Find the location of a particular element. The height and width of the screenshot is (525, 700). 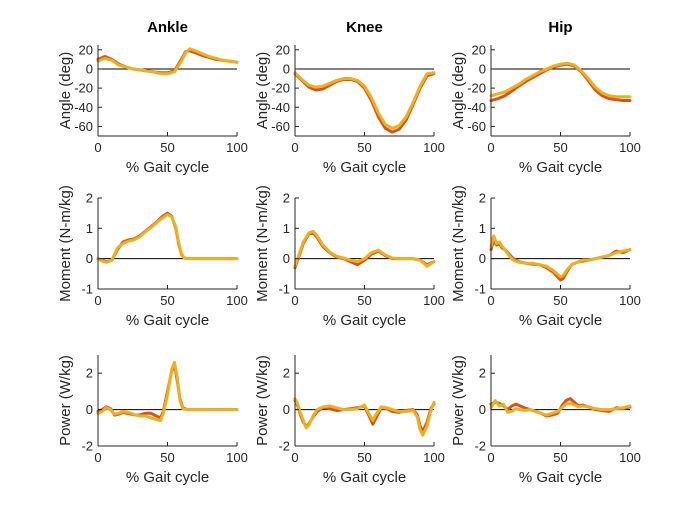

y-tick-label: -1 is located at coordinates (87, 289).